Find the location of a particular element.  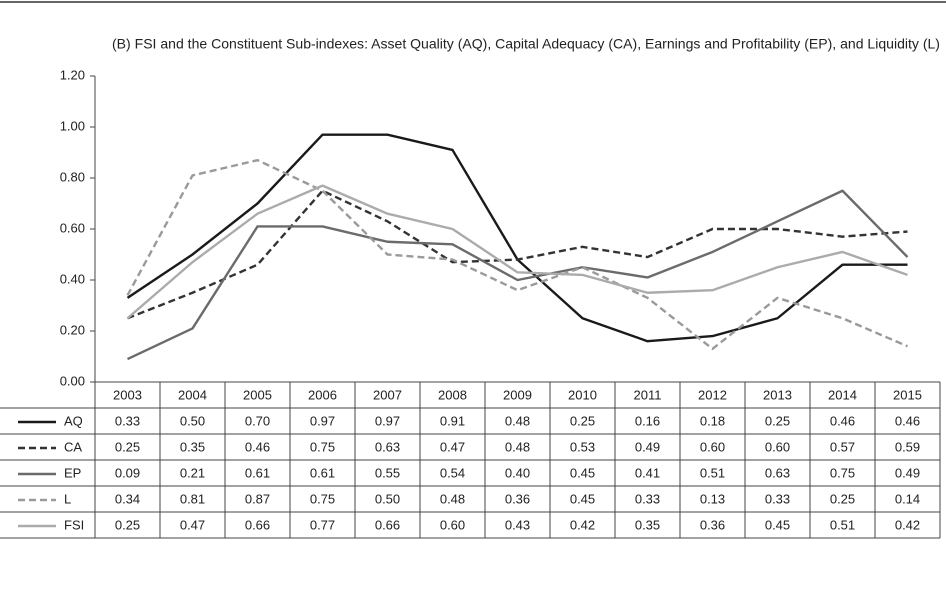

table-cell: 0.91 is located at coordinates (452, 420).